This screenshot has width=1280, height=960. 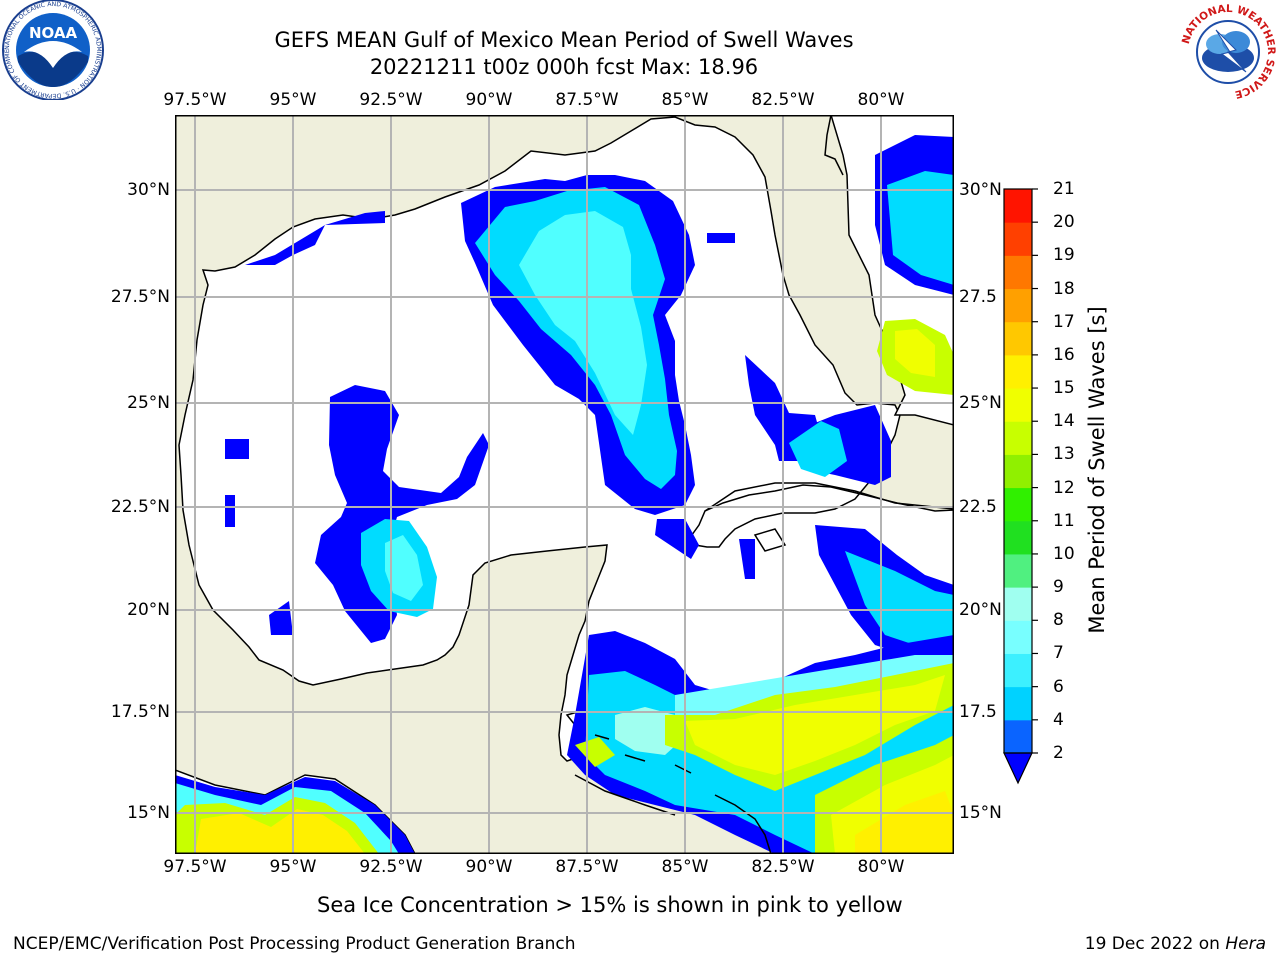 I want to click on lat-tick-right: 17.5, so click(x=978, y=712).